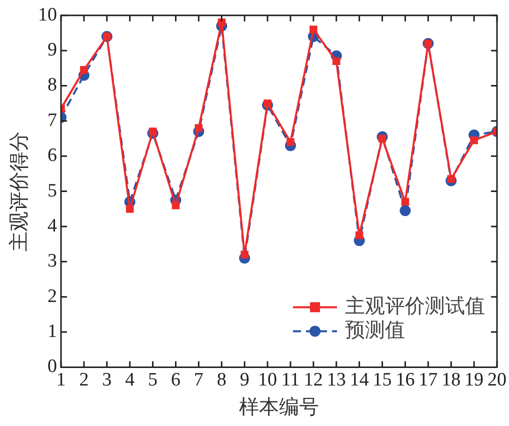  I want to click on x-tick-label: 2, so click(84, 380).